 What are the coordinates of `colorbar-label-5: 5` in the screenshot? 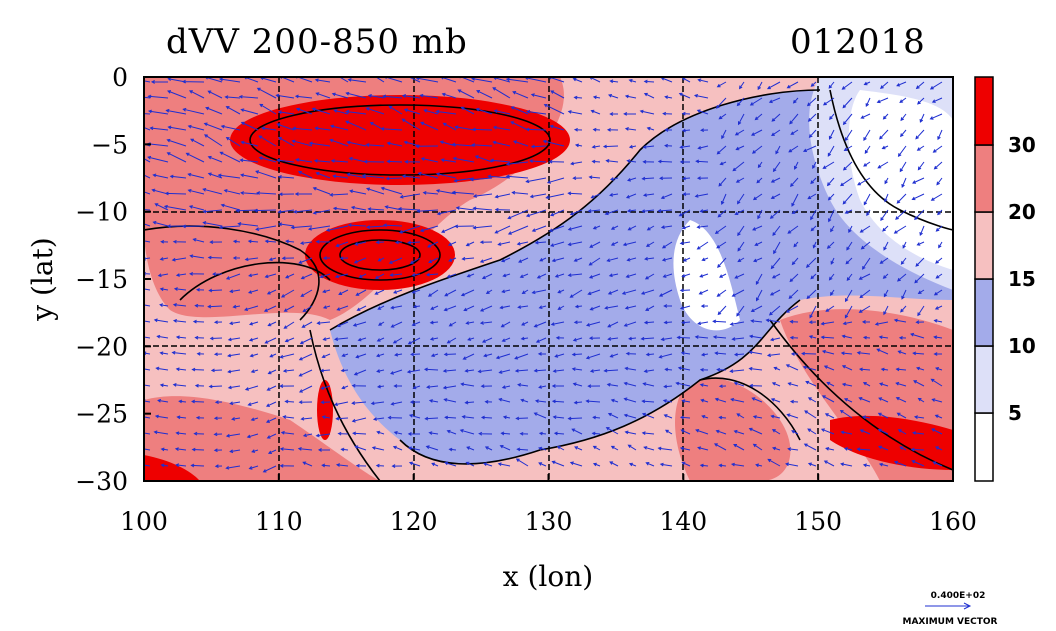 It's located at (1015, 413).